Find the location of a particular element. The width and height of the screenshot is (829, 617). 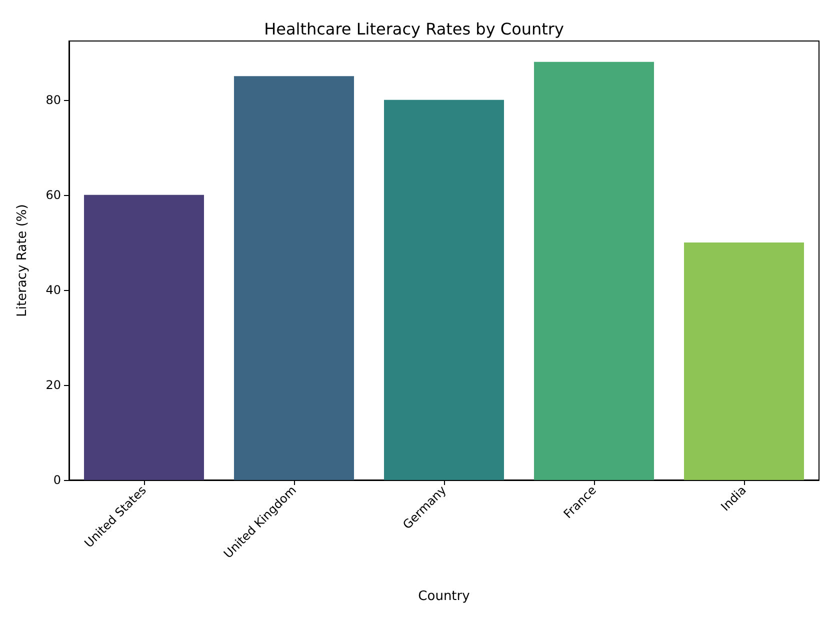

y-tick-label: 20 is located at coordinates (53, 385).